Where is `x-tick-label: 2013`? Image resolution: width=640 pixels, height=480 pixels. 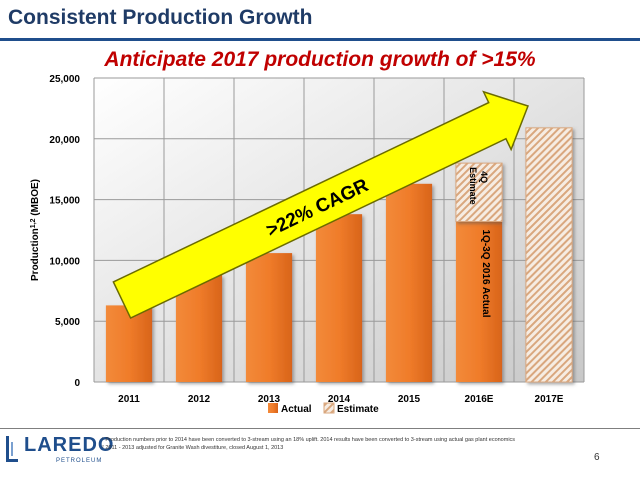 x-tick-label: 2013 is located at coordinates (269, 399).